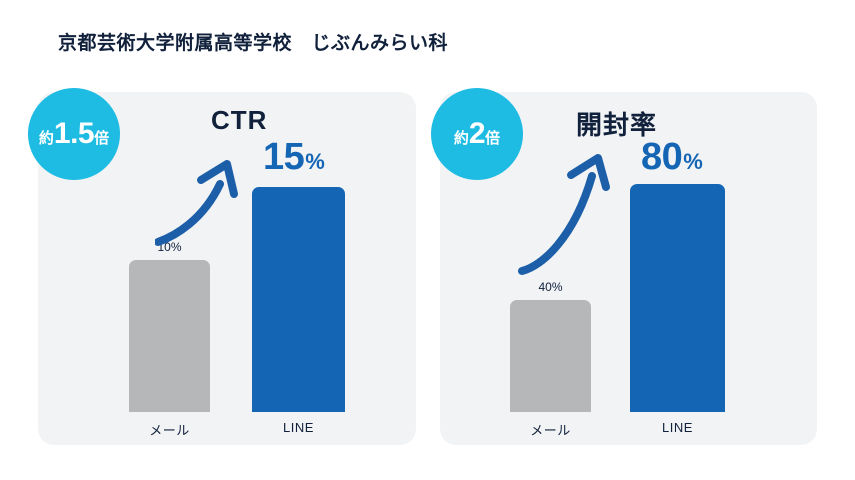 The image size is (855, 480). Describe the element at coordinates (284, 157) in the screenshot. I see `panel-ctr-highlight-number: 15` at that location.